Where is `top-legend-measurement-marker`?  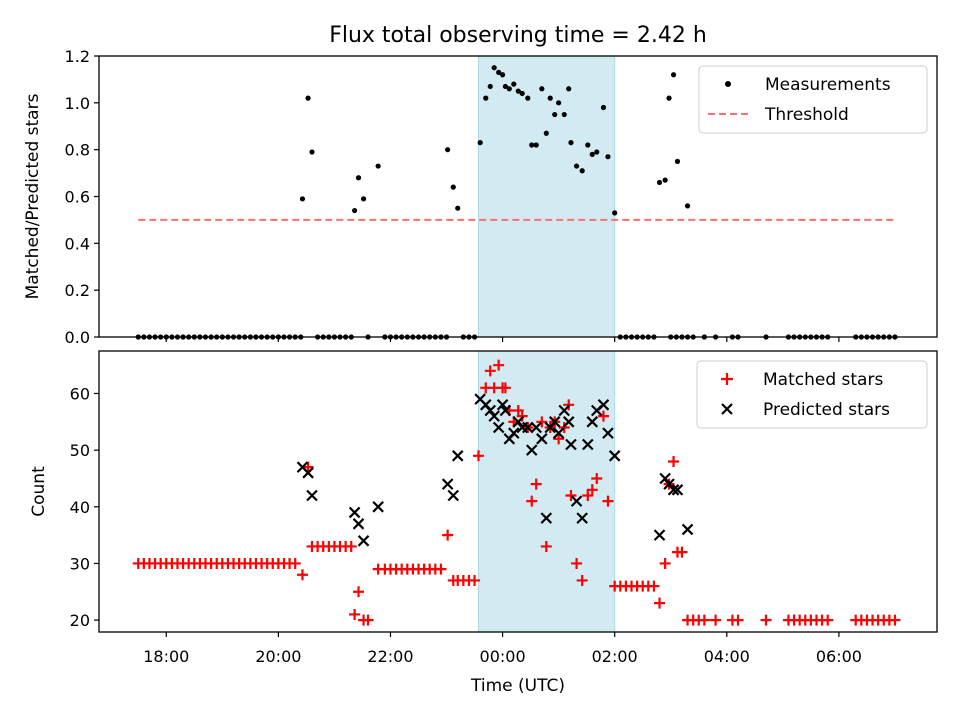 top-legend-measurement-marker is located at coordinates (728, 84).